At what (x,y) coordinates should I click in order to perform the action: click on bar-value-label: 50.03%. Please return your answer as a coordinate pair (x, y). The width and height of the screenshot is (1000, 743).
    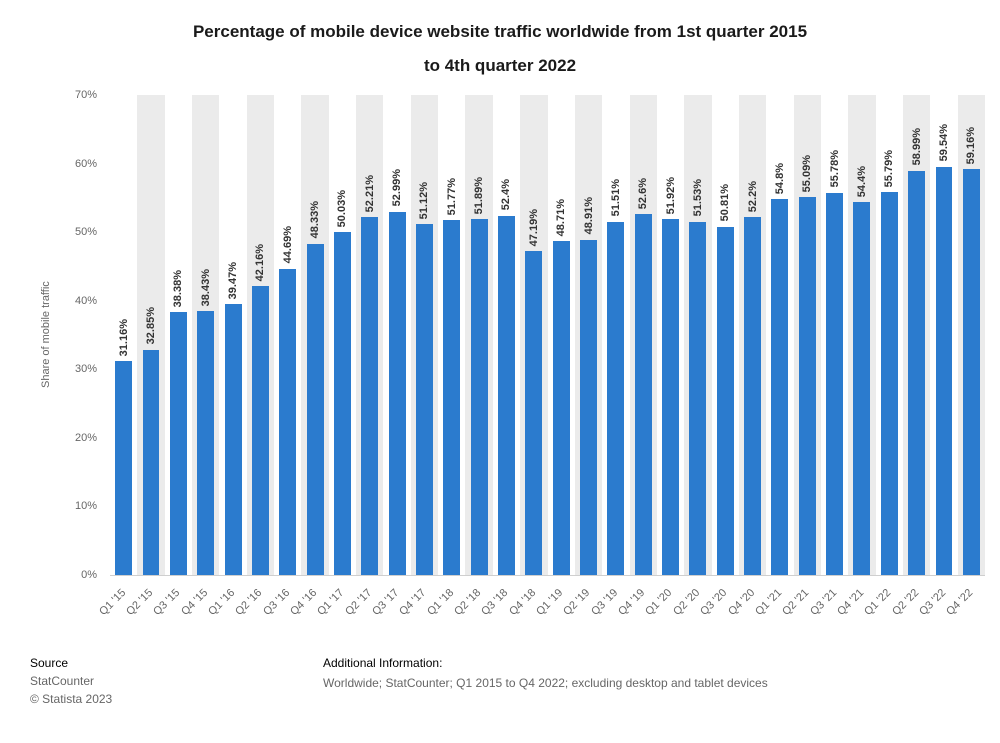
    Looking at the image, I should click on (342, 208).